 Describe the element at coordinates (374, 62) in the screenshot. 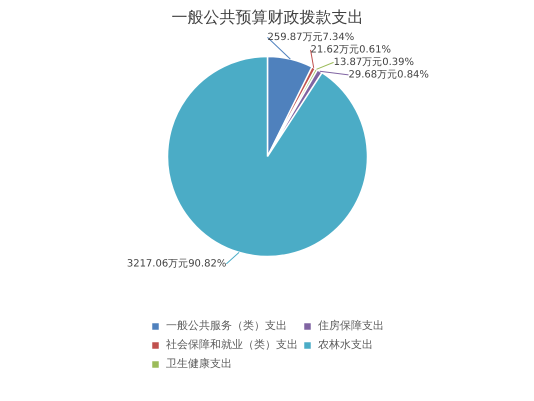

I see `data-label: 13.87万元0.39%` at that location.